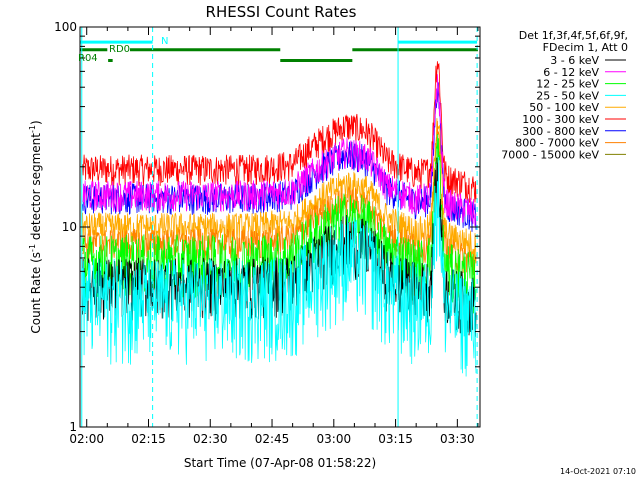 The image size is (640, 480). What do you see at coordinates (36, 122) in the screenshot?
I see `y-axis-label-end: )` at bounding box center [36, 122].